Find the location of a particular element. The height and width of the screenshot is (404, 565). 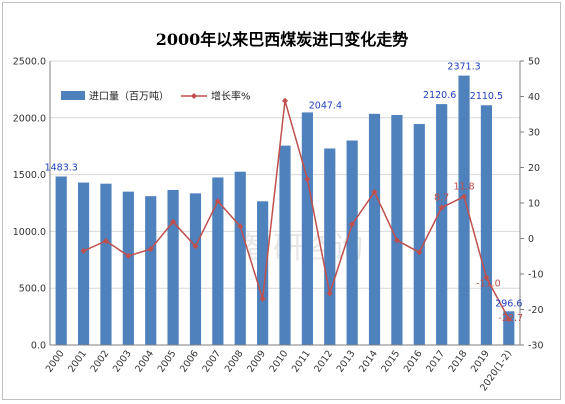

legend: 进口量（百万吨） 增长率% is located at coordinates (156, 96).